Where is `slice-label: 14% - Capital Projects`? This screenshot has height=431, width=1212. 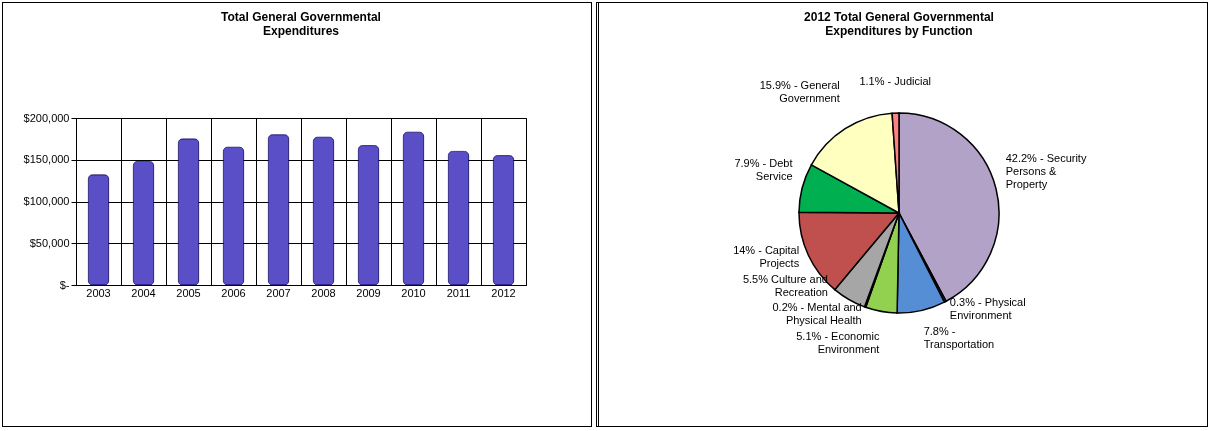
slice-label: 14% - Capital Projects is located at coordinates (766, 257).